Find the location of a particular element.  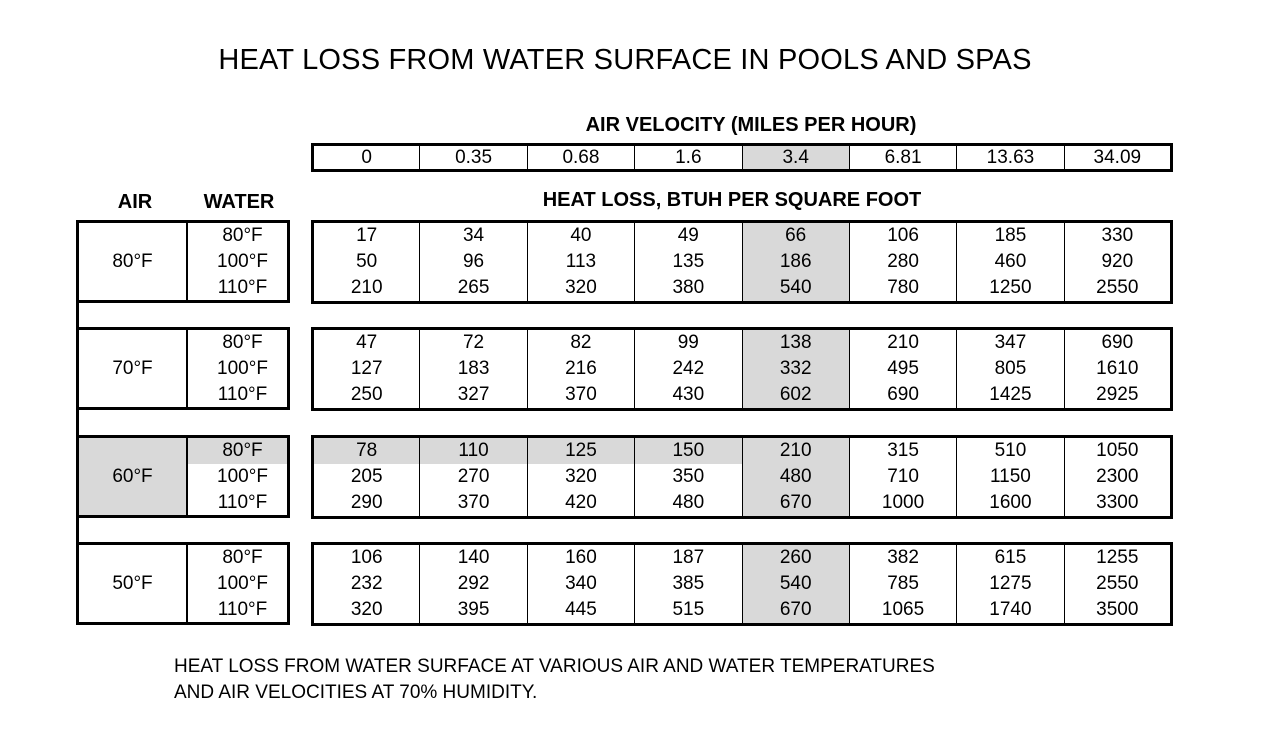

heat-loss-cell: 495 is located at coordinates (902, 369).